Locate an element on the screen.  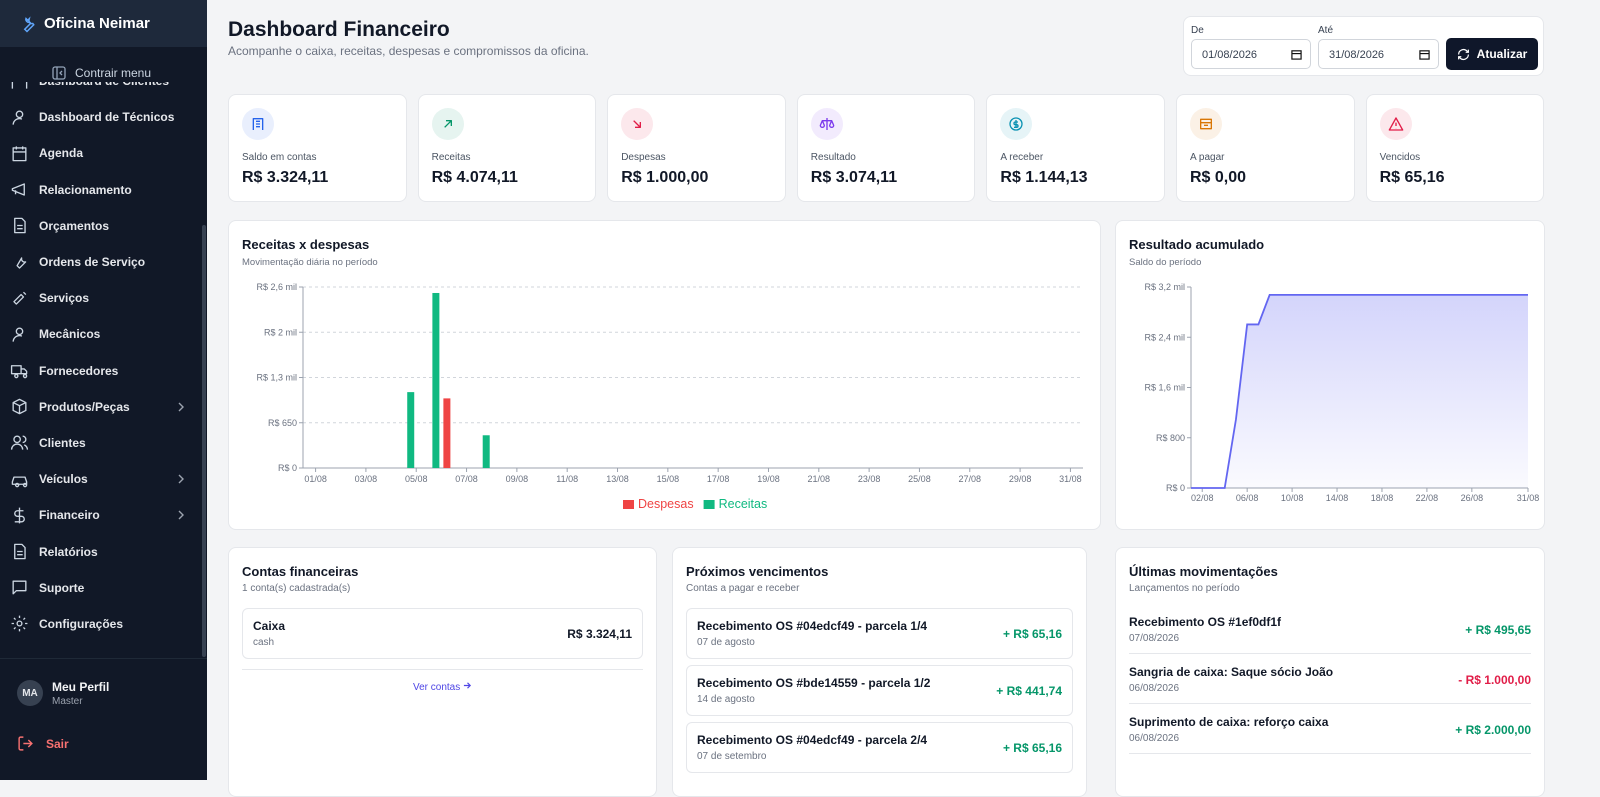
x-tick-label: 06/08 is located at coordinates (1247, 498).